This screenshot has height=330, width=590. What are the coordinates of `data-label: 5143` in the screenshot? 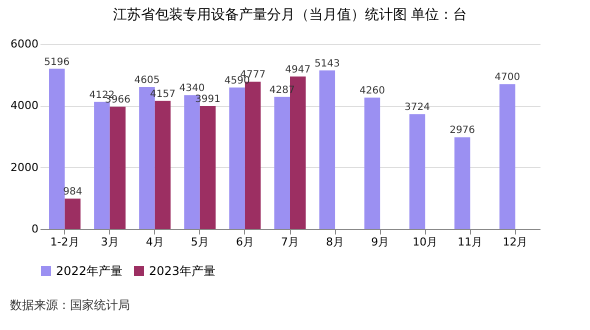 It's located at (327, 64).